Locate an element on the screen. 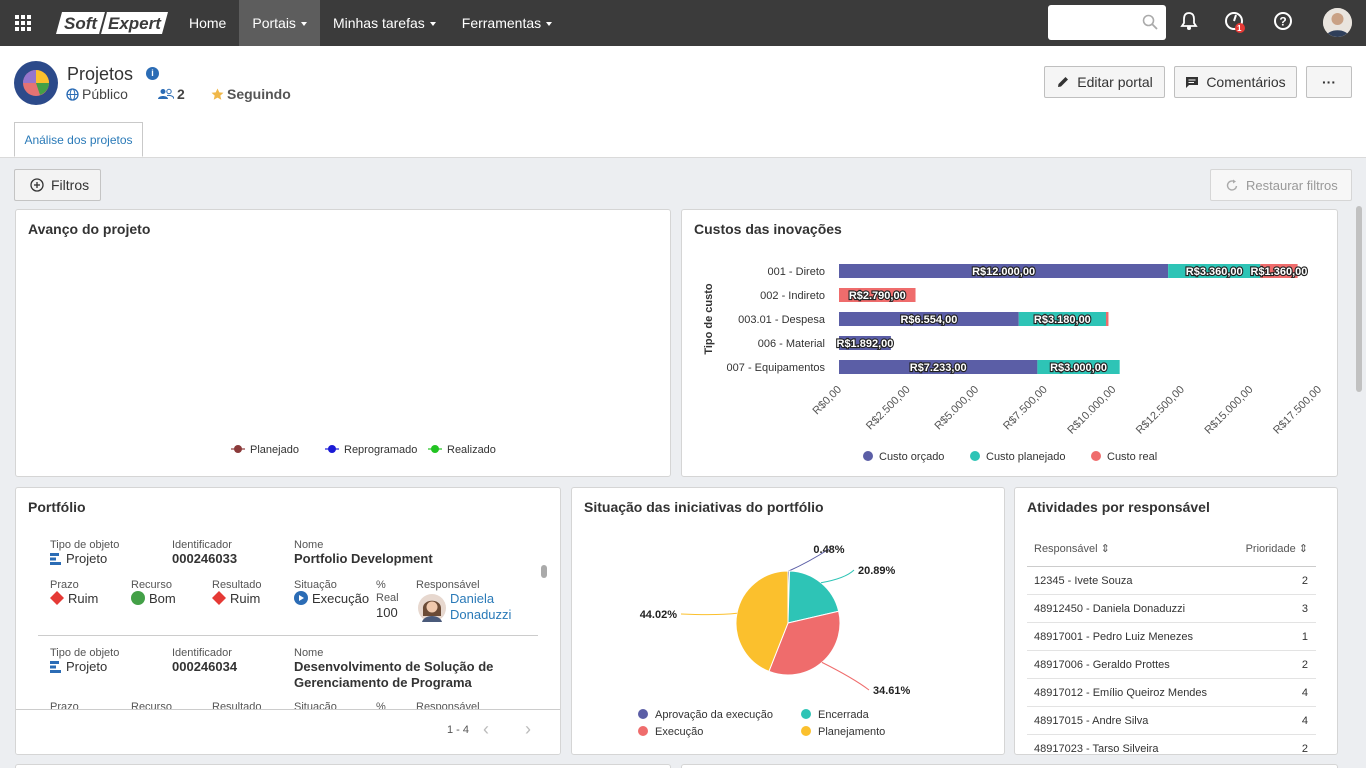  search-input is located at coordinates (1107, 22).